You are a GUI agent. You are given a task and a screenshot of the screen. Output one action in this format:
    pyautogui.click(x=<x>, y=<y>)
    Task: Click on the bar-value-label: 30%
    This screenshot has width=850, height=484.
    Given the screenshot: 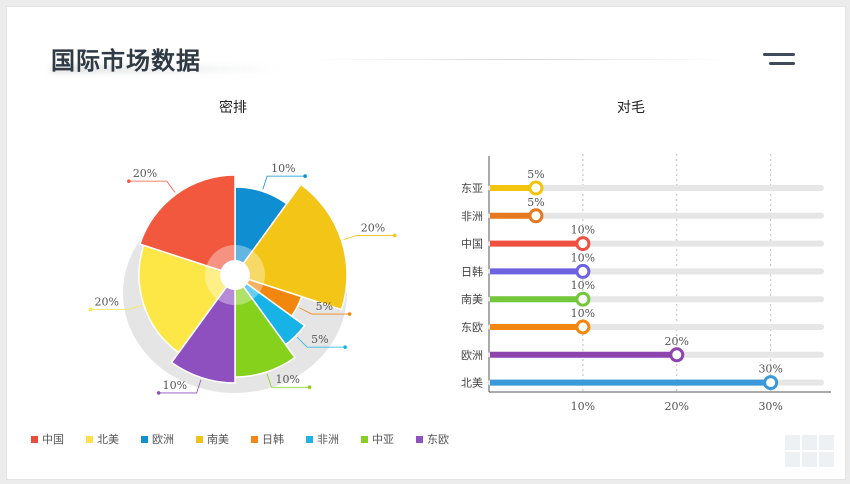 What is the action you would take?
    pyautogui.click(x=770, y=369)
    